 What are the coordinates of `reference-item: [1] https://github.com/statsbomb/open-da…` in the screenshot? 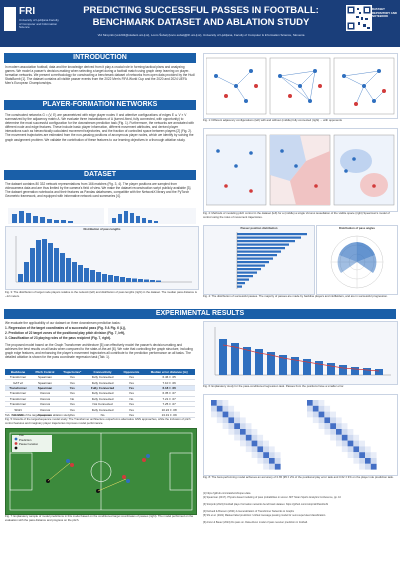 It's located at (227, 493).